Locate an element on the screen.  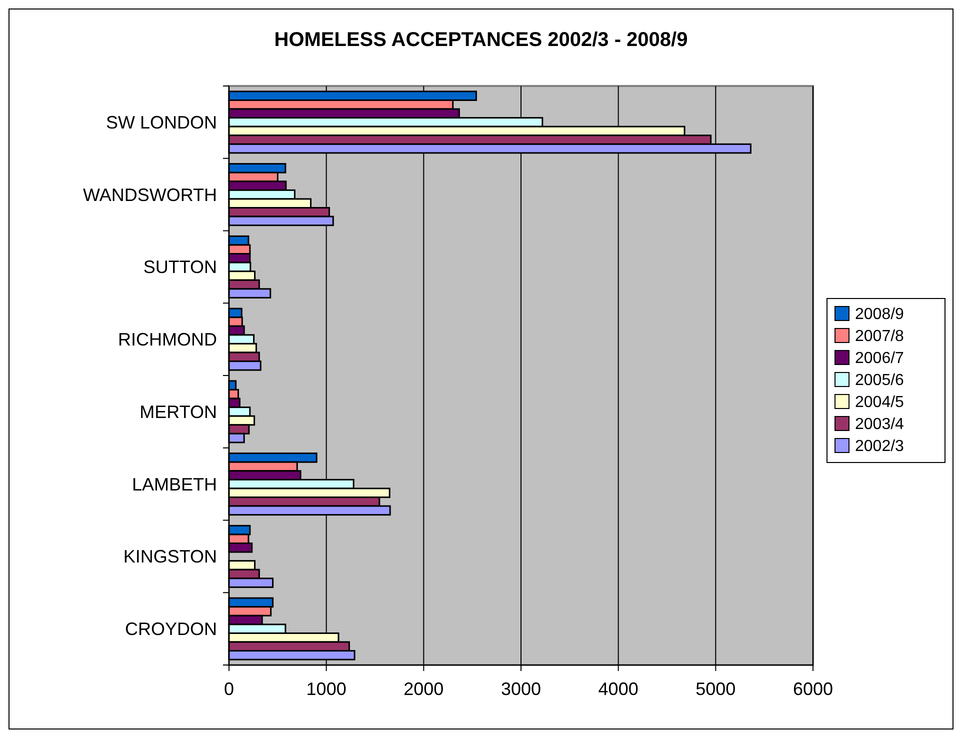
legend-label: 2008/9 is located at coordinates (879, 315).